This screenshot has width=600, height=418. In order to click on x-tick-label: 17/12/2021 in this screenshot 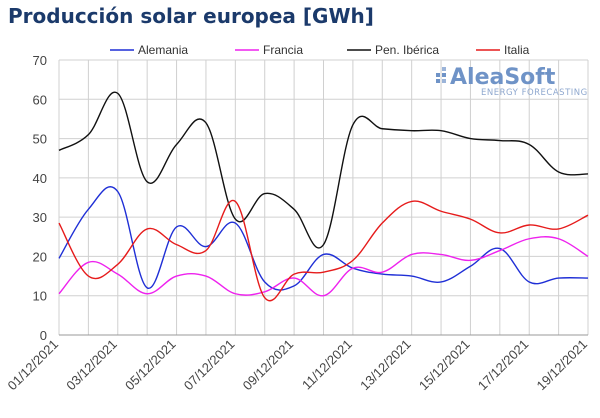, I will do `click(503, 365)`.